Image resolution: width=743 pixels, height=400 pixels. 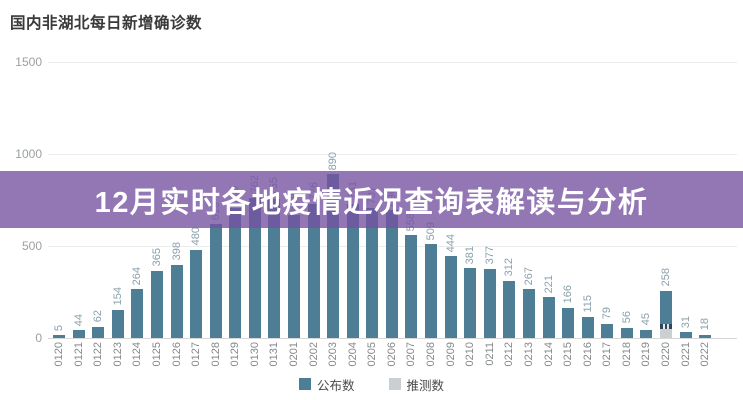 I want to click on x-axis-label-0220: 0220, so click(x=666, y=354).